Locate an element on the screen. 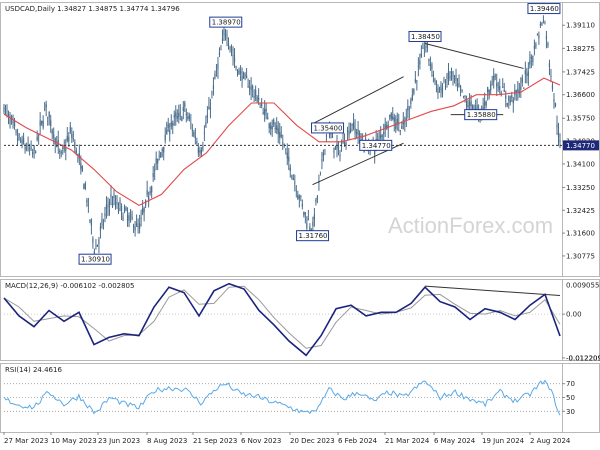 This screenshot has width=600, height=450. y-tick-label: 1.35750 is located at coordinates (580, 119).